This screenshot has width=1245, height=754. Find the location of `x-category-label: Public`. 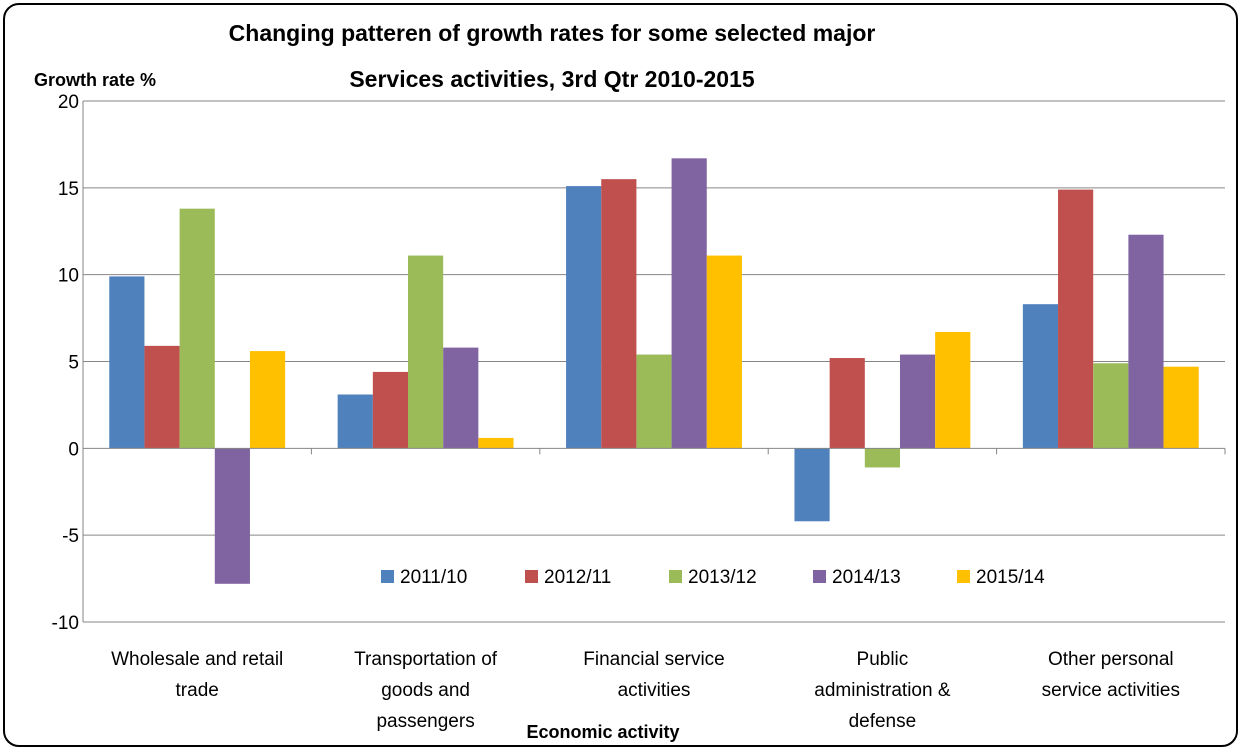

x-category-label: Public is located at coordinates (883, 659).